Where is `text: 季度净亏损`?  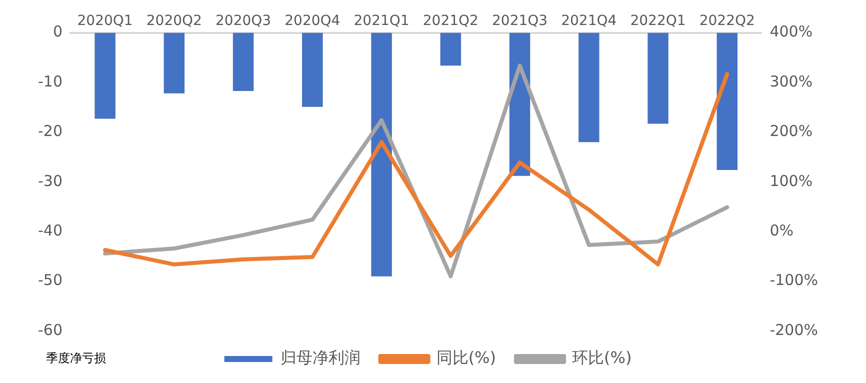 text: 季度净亏损 is located at coordinates (76, 358).